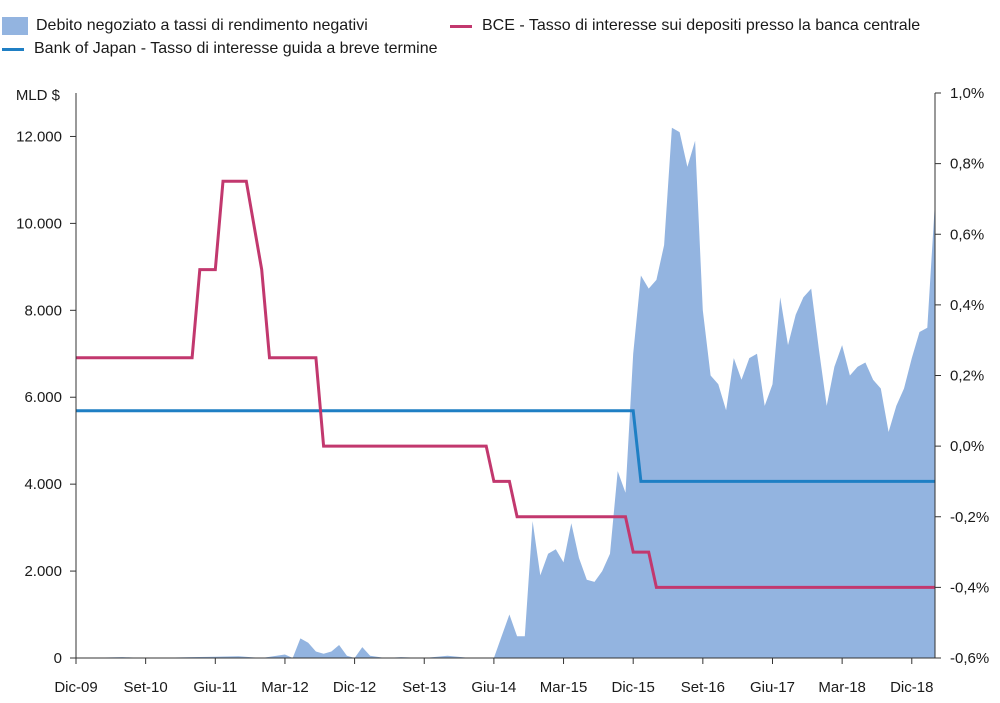  Describe the element at coordinates (39, 136) in the screenshot. I see `y-left-tick-label: 12.000` at that location.